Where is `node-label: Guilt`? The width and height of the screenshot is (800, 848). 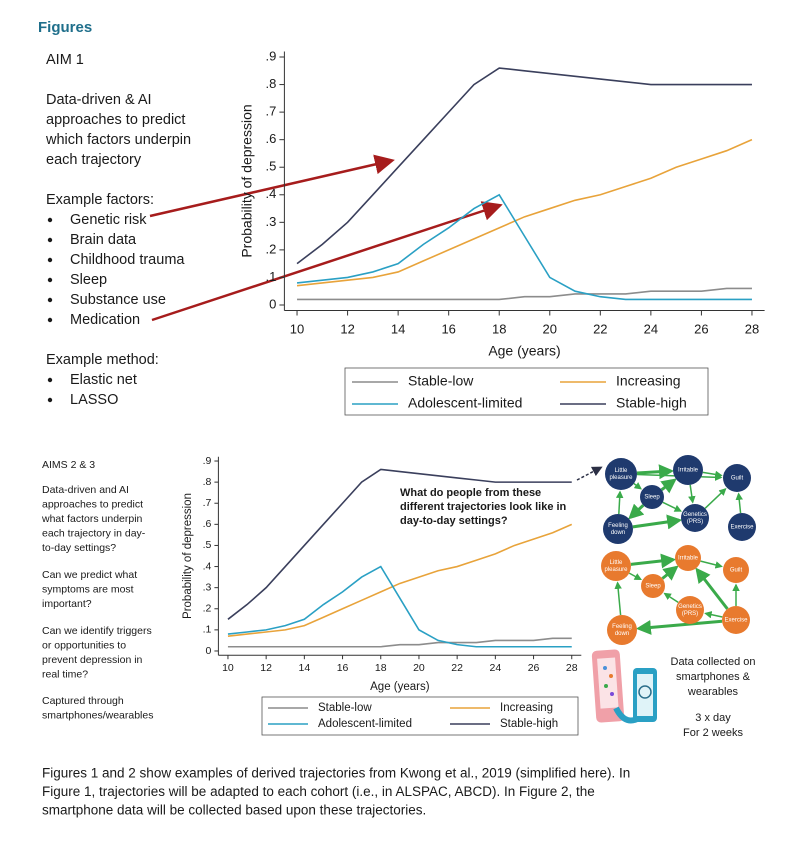
node-label: Guilt is located at coordinates (736, 571).